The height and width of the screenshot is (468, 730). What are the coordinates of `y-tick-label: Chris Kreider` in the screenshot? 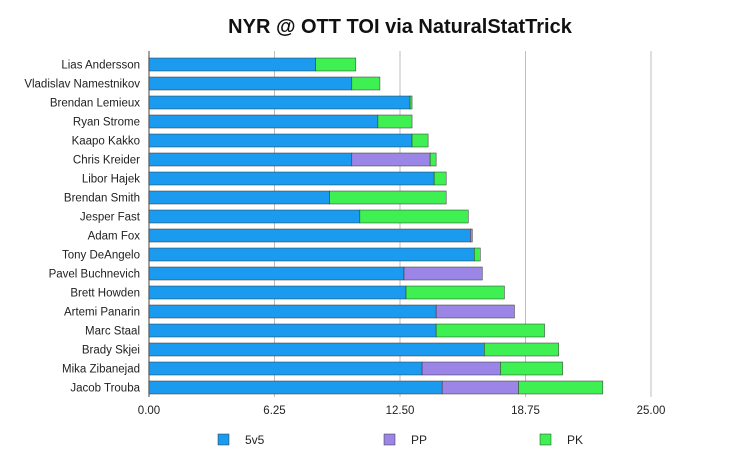 It's located at (106, 161).